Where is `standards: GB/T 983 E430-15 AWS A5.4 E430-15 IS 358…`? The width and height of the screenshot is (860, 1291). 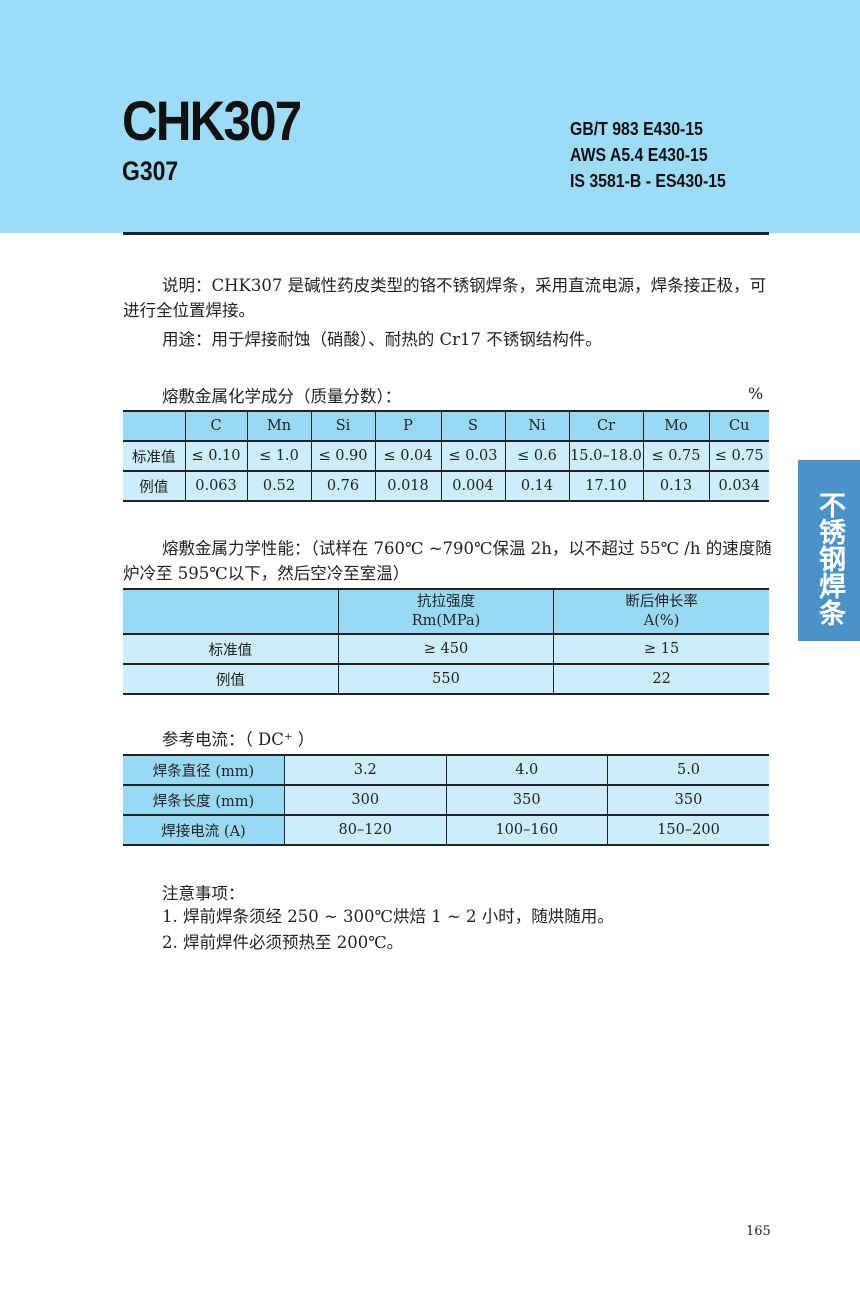
standards: GB/T 983 E430-15 AWS A5.4 E430-15 IS 358… is located at coordinates (648, 155).